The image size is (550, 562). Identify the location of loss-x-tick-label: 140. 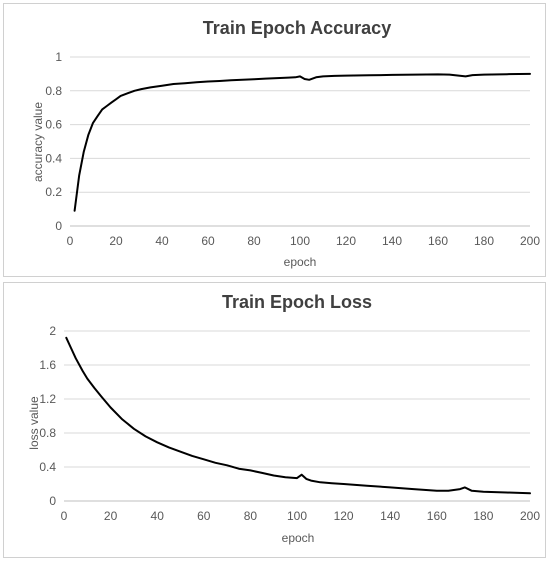
(390, 516).